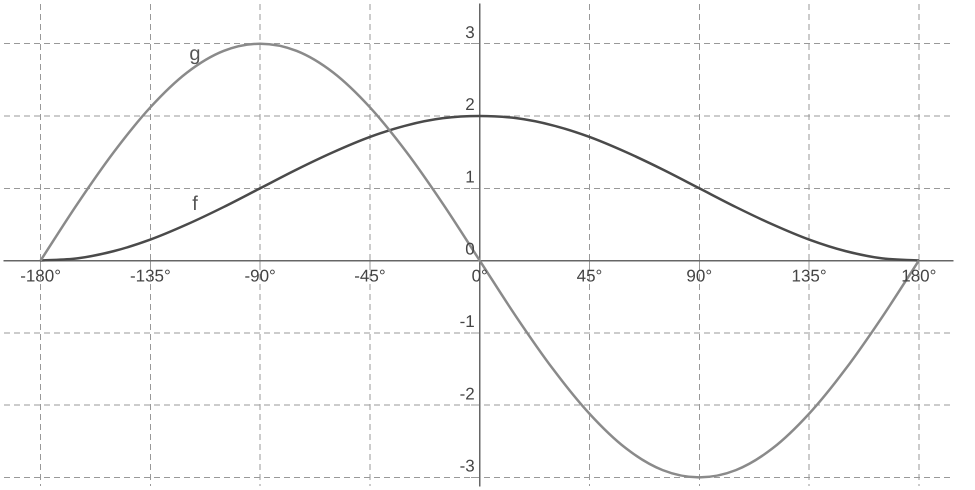 The image size is (975, 490). What do you see at coordinates (195, 54) in the screenshot?
I see `series-label: g` at bounding box center [195, 54].